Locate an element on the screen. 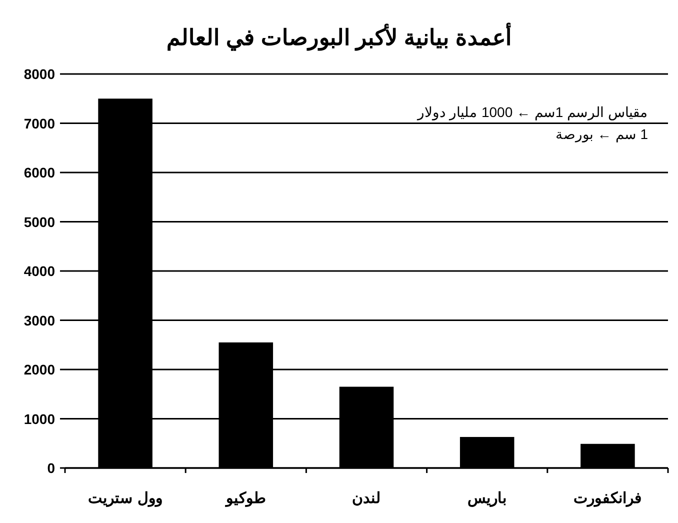  y-tick-label: 8000 is located at coordinates (40, 74).